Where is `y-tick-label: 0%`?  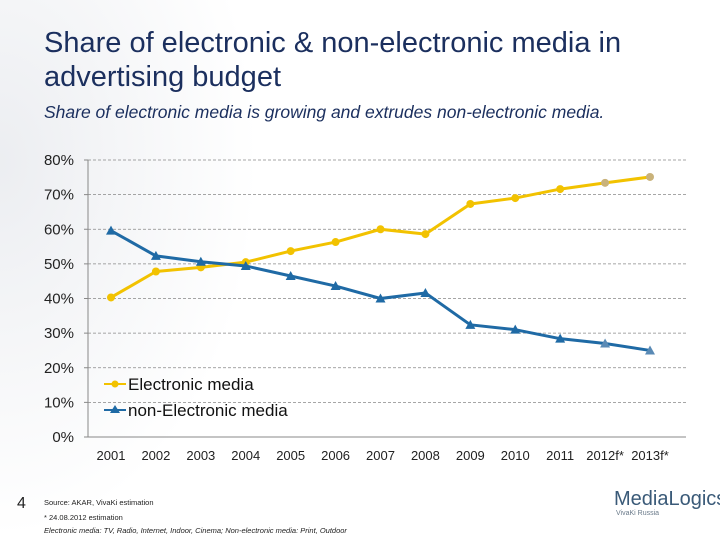 y-tick-label: 0% is located at coordinates (63, 437).